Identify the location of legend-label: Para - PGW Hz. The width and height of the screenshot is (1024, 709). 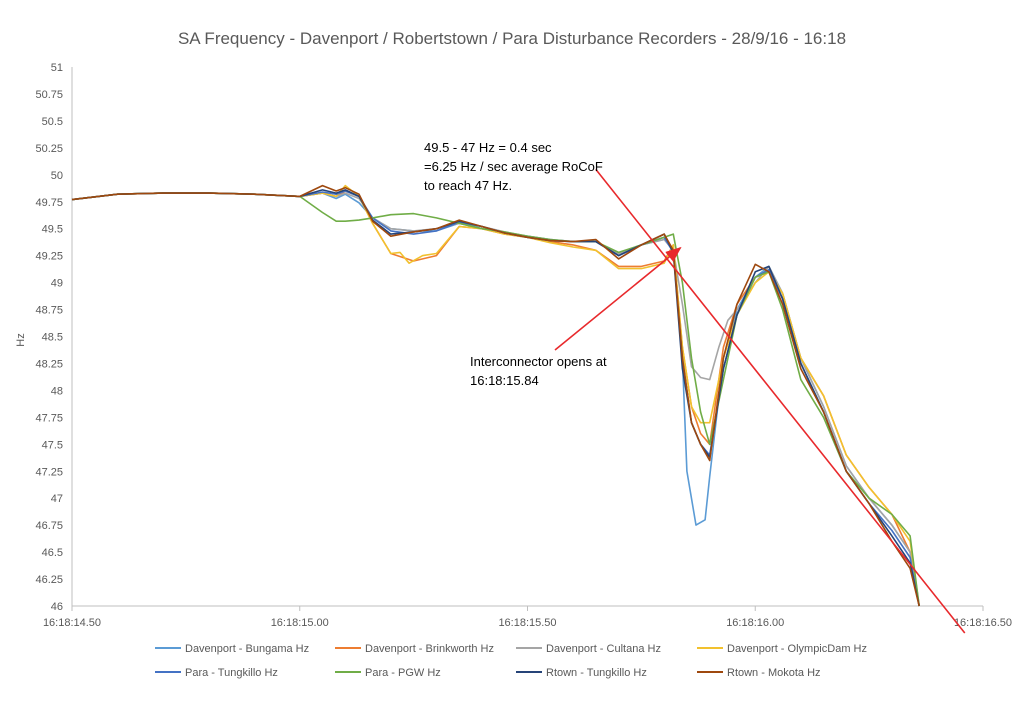
(403, 673).